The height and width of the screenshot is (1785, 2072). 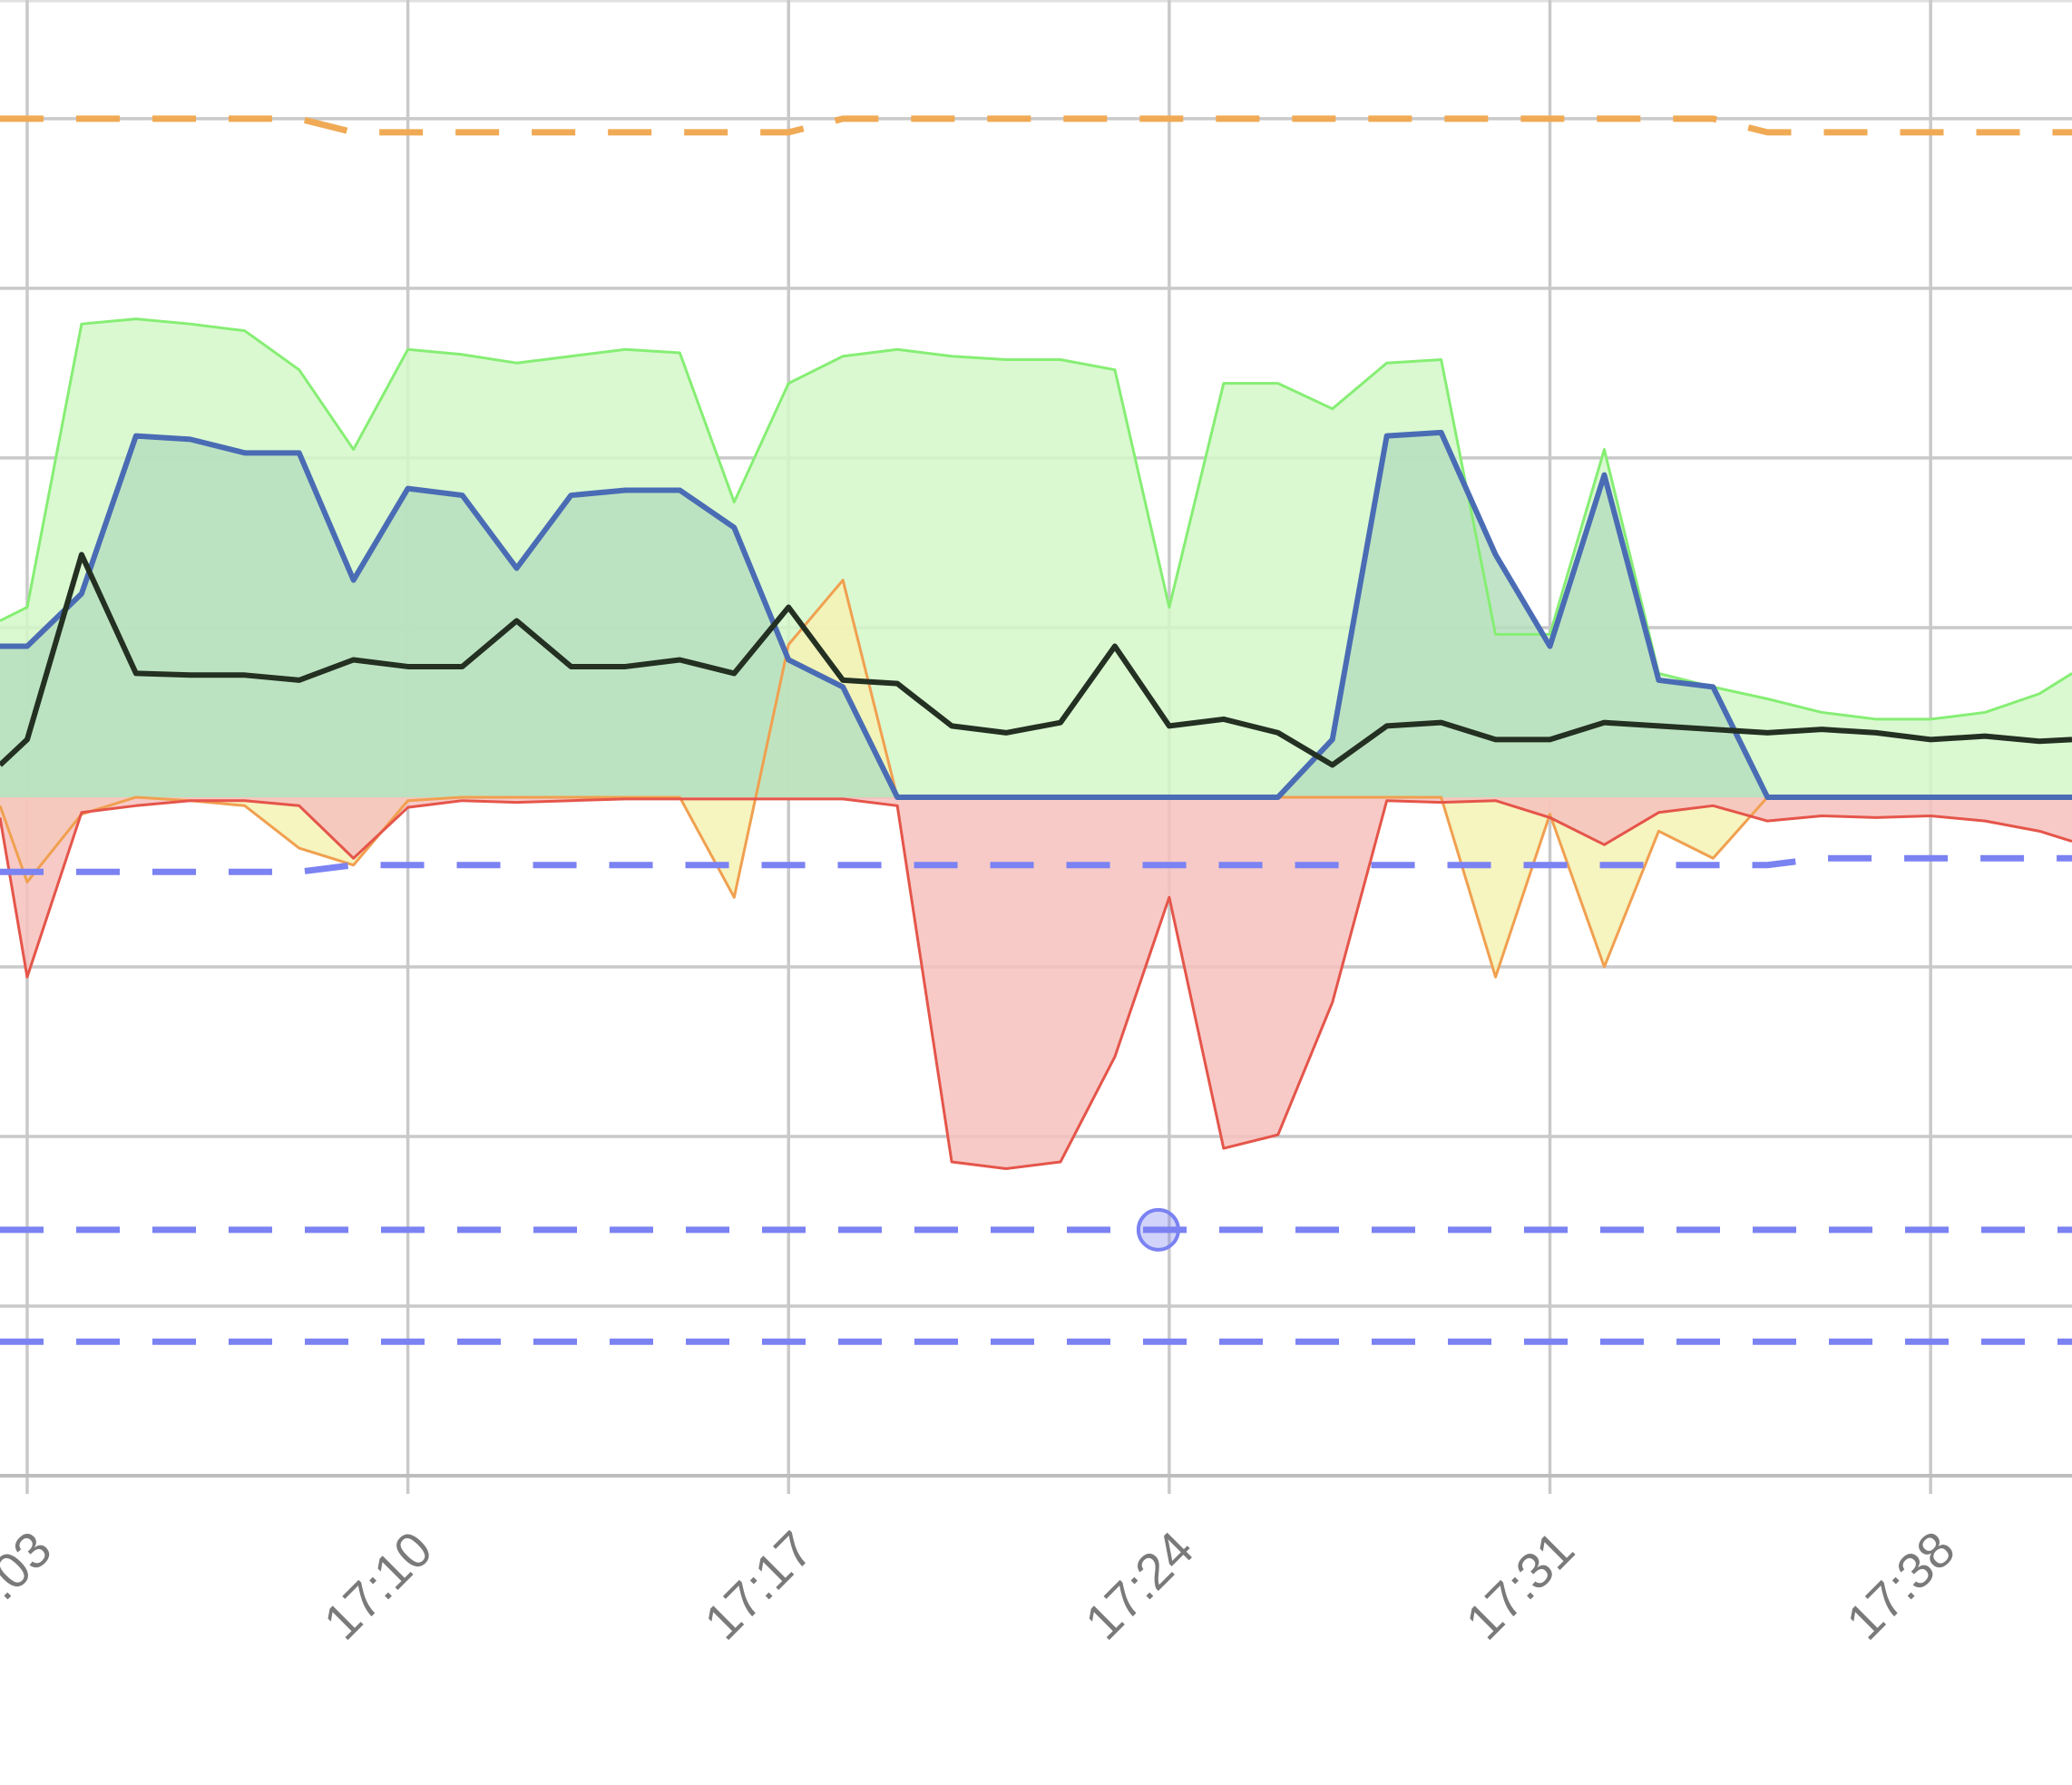 What do you see at coordinates (1139, 1586) in the screenshot?
I see `x-tick-label: 17:24` at bounding box center [1139, 1586].